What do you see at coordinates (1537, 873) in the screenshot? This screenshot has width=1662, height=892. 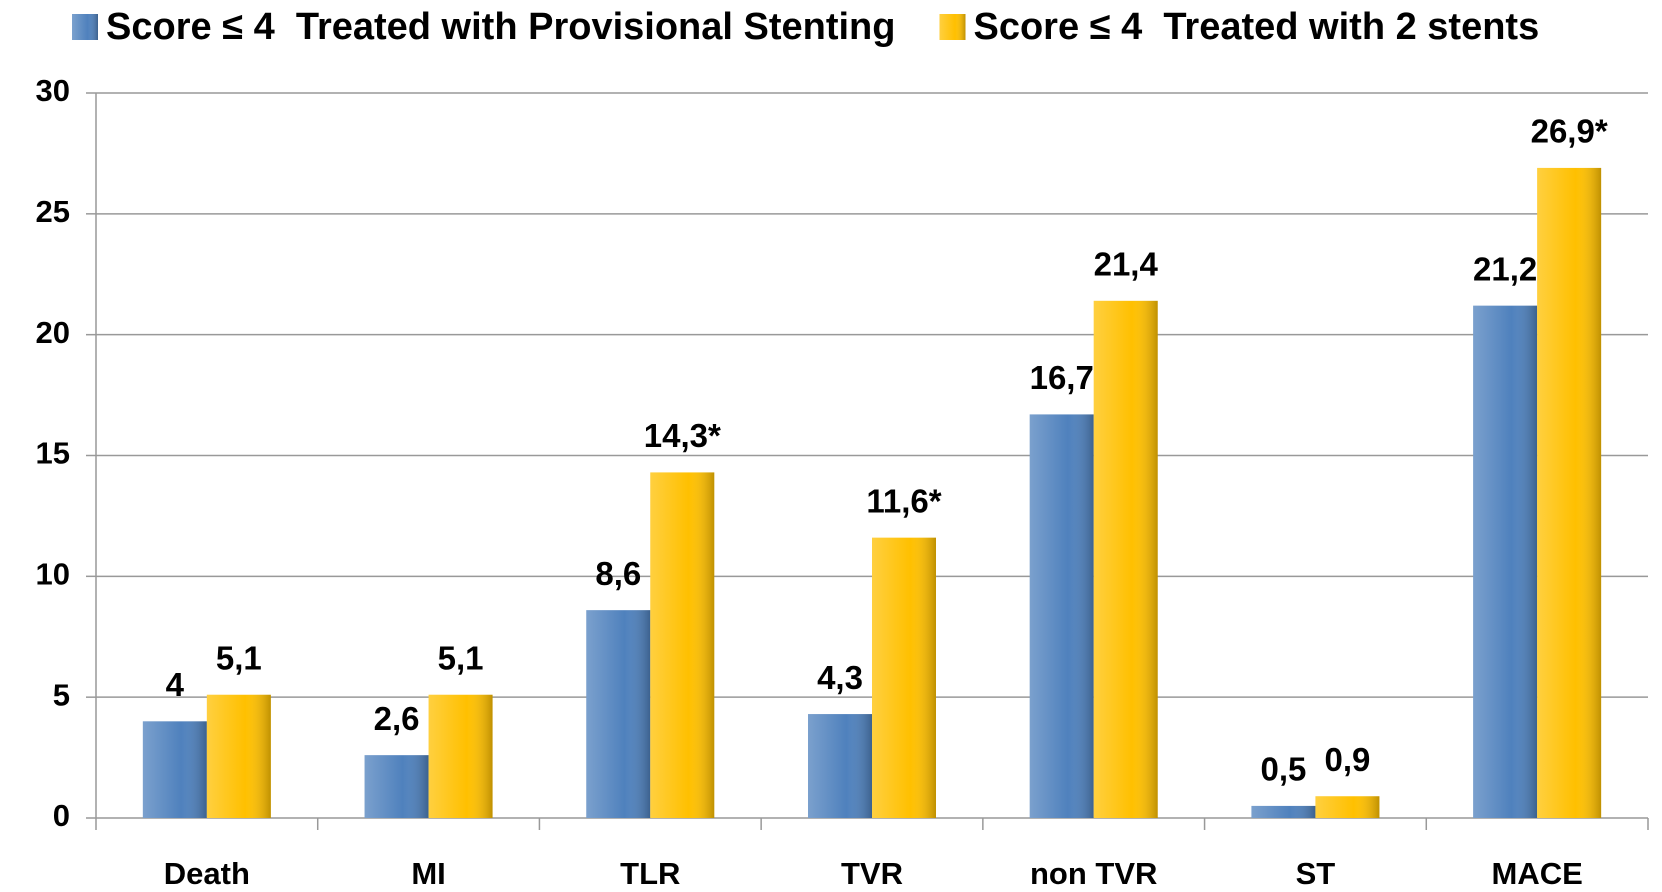 I see `x-tick-label: MACE` at bounding box center [1537, 873].